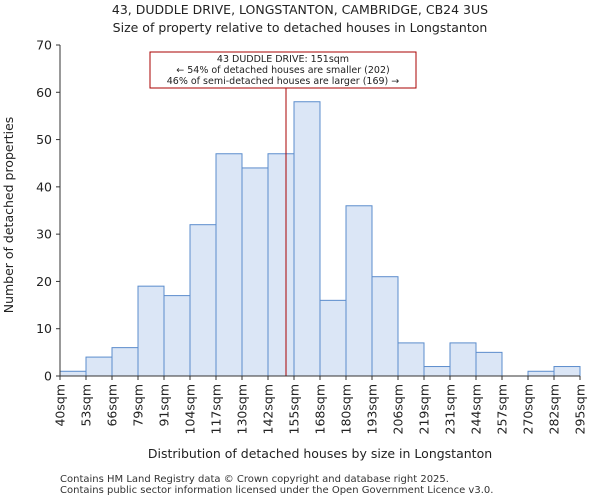 This screenshot has width=600, height=500. Describe the element at coordinates (502, 409) in the screenshot. I see `x-tick-label: 257sqm` at that location.